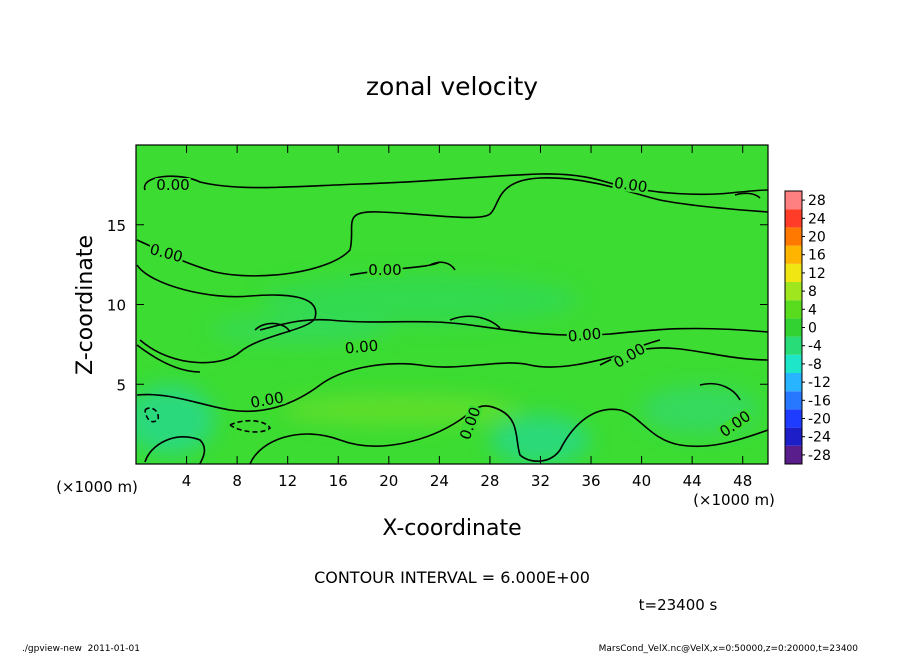 Image resolution: width=904 pixels, height=658 pixels. Describe the element at coordinates (451, 528) in the screenshot. I see `x-axis-title: X-coordinate` at that location.